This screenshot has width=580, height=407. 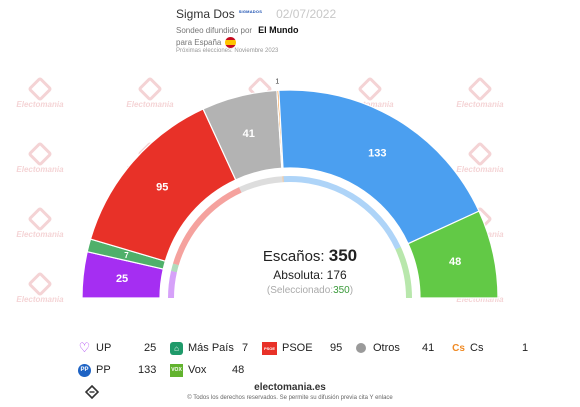 I want to click on majority-value: 176, so click(x=336, y=275).